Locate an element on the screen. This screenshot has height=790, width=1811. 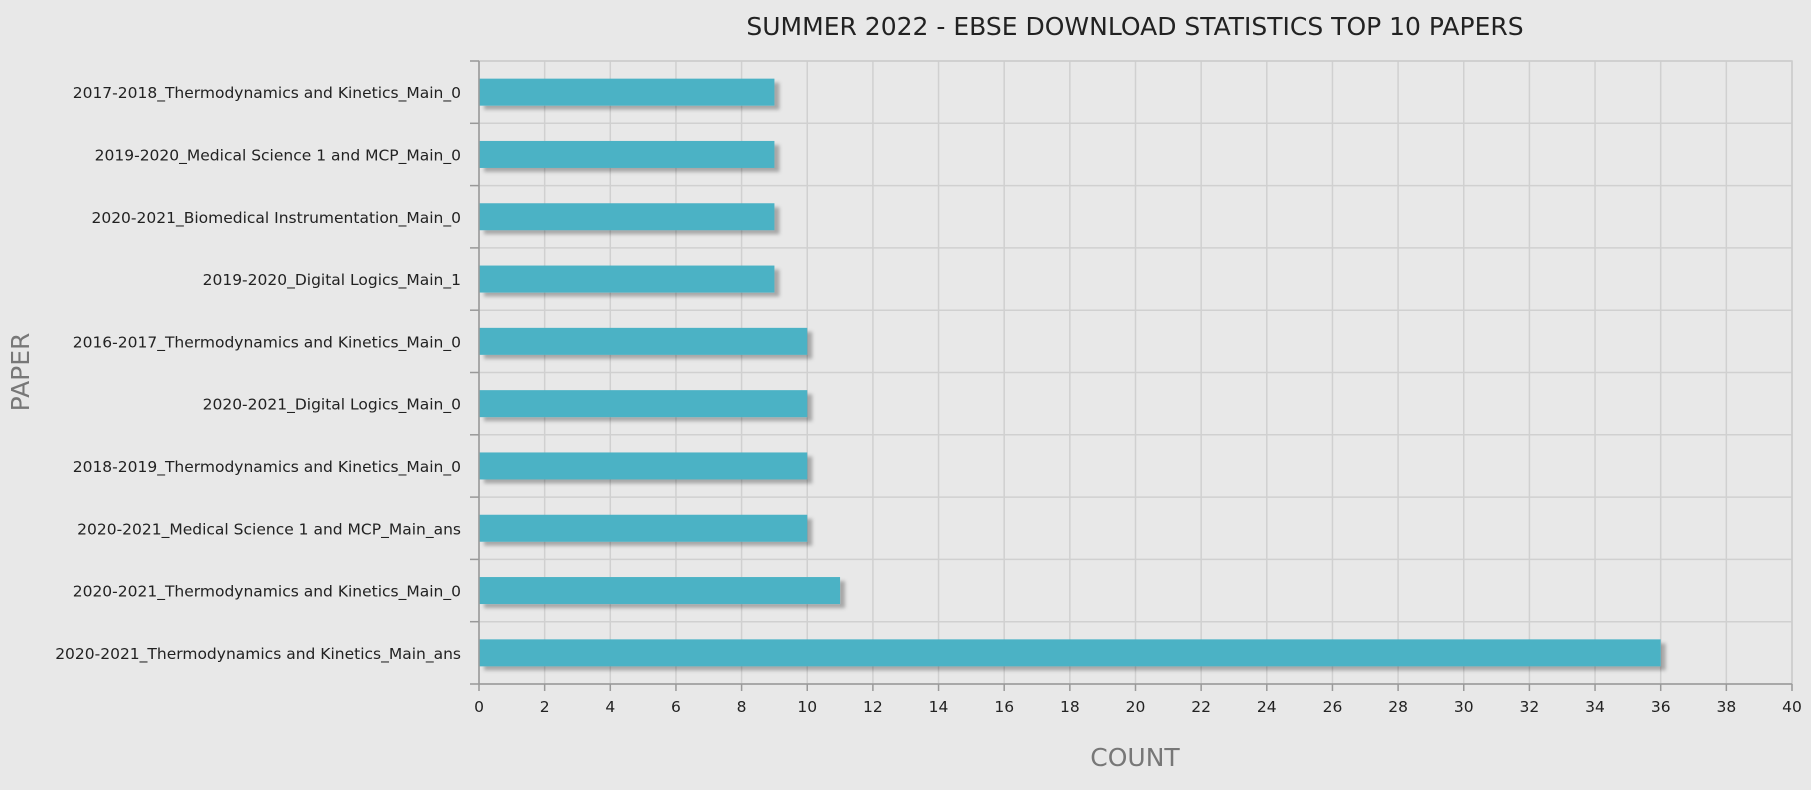
x-tick-label: 14 is located at coordinates (939, 707).